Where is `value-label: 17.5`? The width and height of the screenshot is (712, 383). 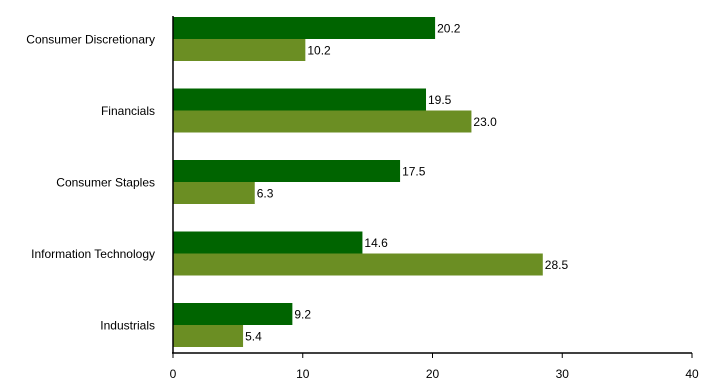
value-label: 17.5 is located at coordinates (414, 172).